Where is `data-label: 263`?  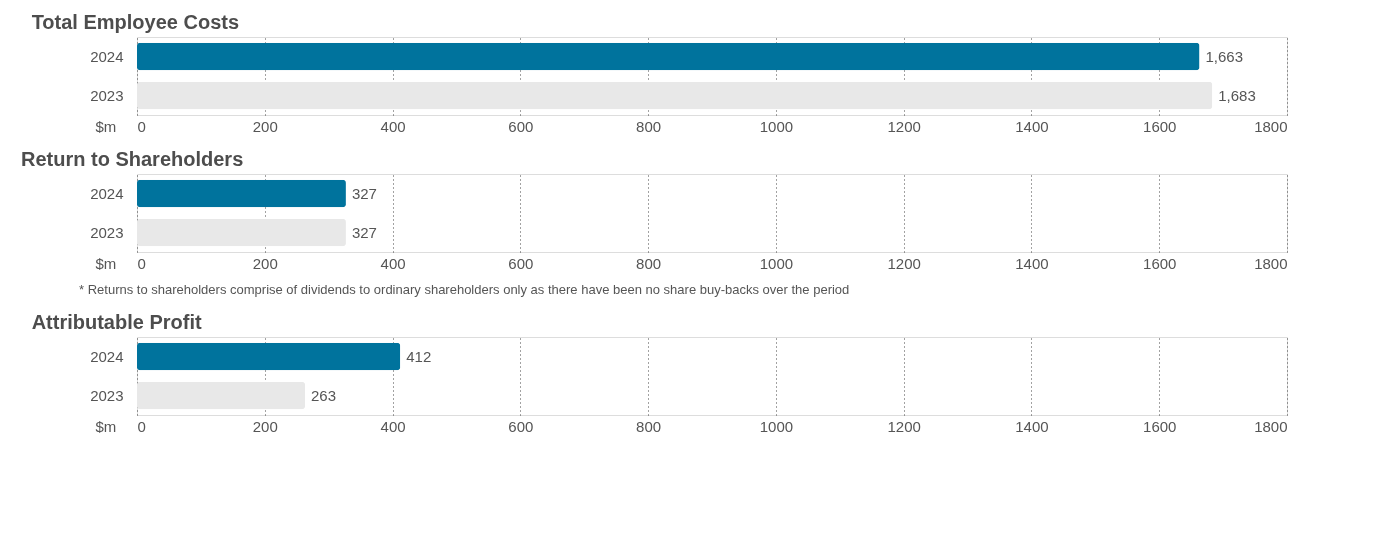
data-label: 263 is located at coordinates (324, 395).